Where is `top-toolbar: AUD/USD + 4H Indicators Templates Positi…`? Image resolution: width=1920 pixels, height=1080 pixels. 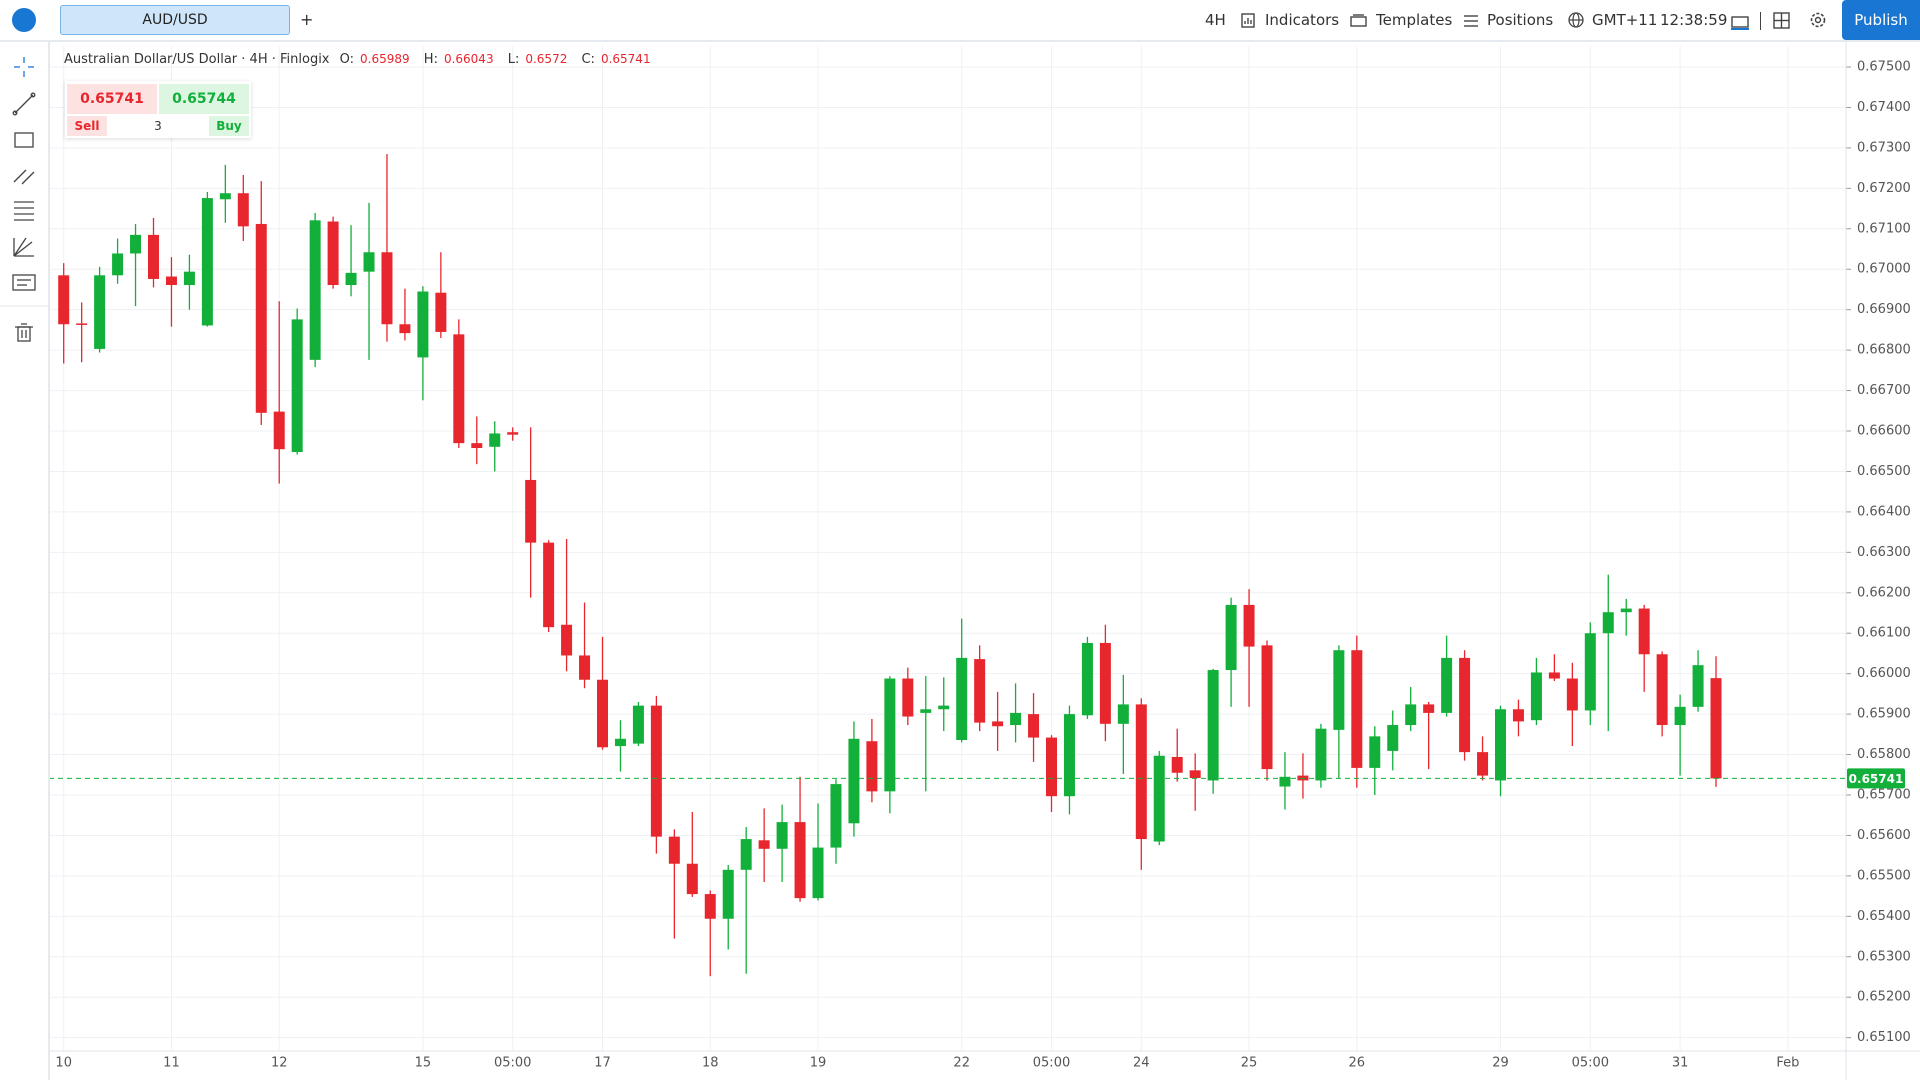
top-toolbar: AUD/USD + 4H Indicators Templates Positi… is located at coordinates (960, 21).